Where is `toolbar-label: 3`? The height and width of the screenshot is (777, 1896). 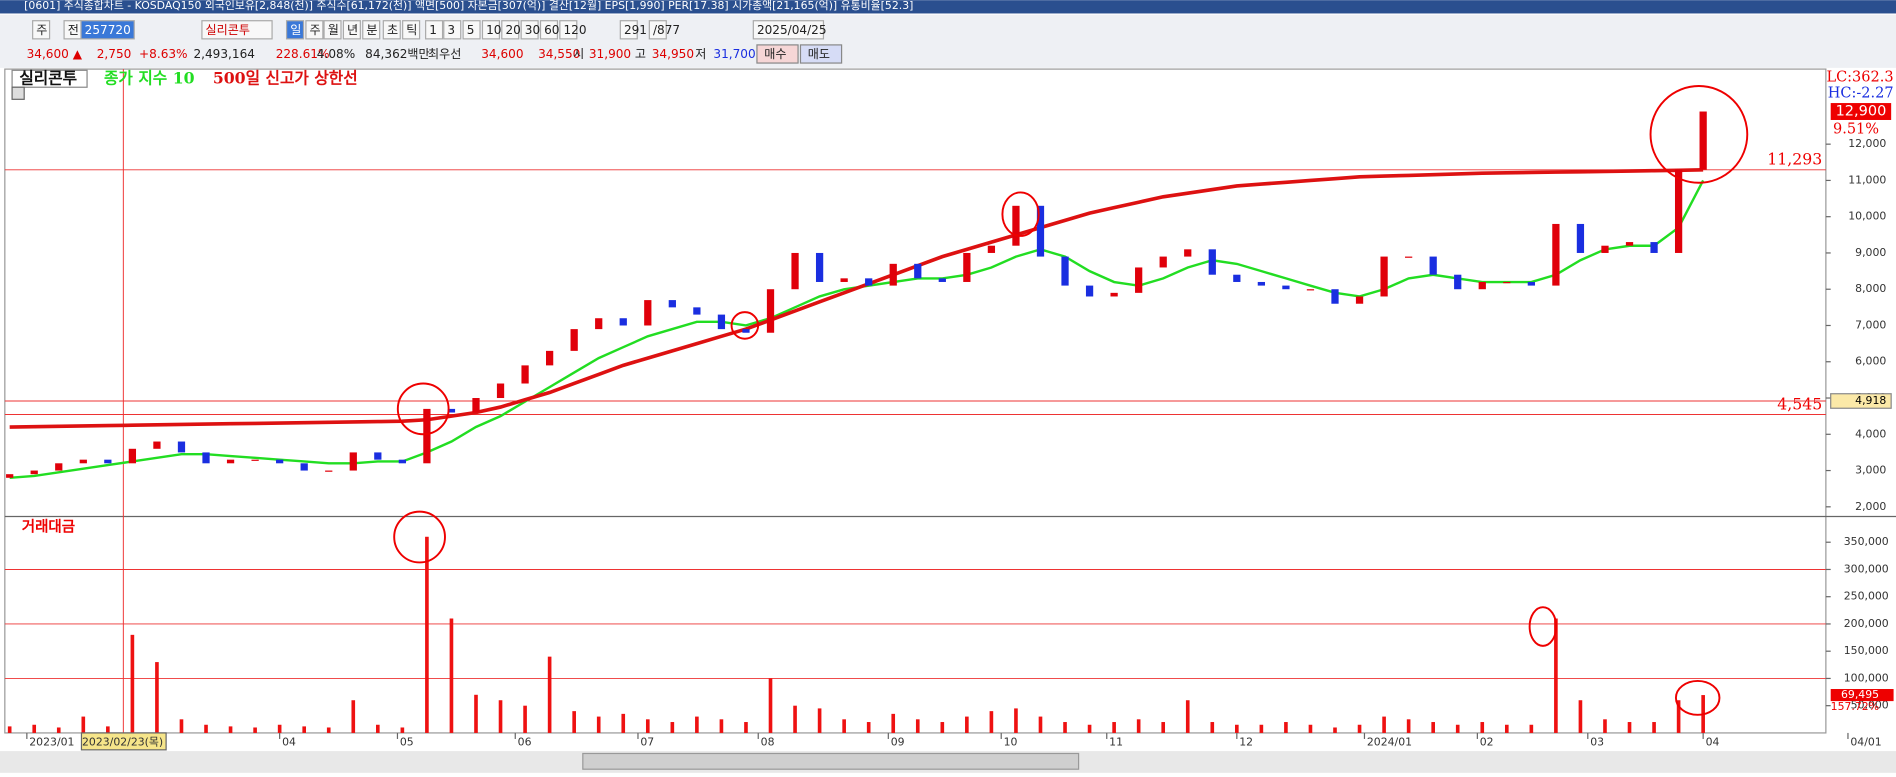
toolbar-label: 3 is located at coordinates (451, 30).